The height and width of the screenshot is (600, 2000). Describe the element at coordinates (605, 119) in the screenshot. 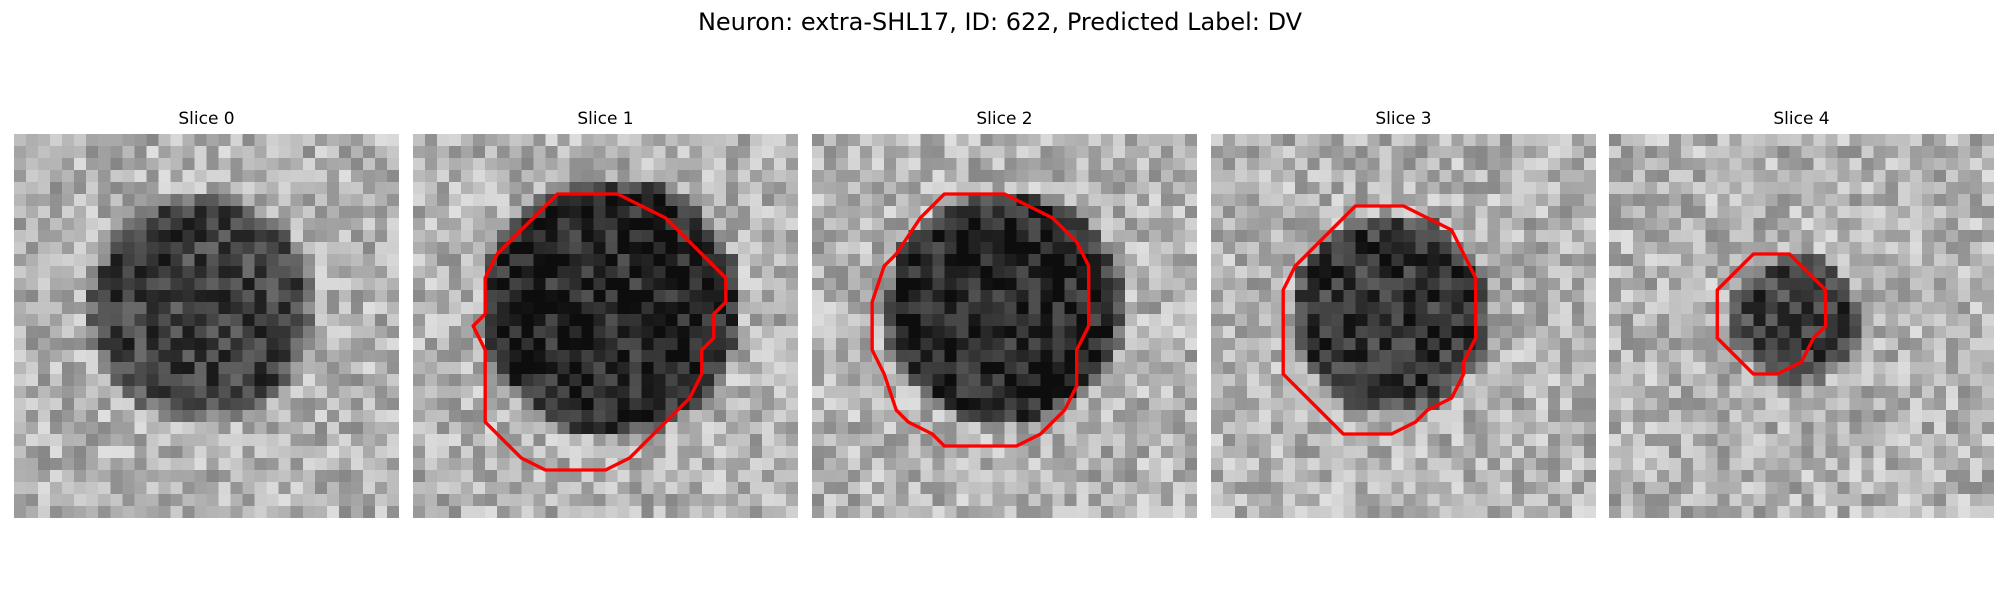

I see `slice-title: Slice 1` at that location.